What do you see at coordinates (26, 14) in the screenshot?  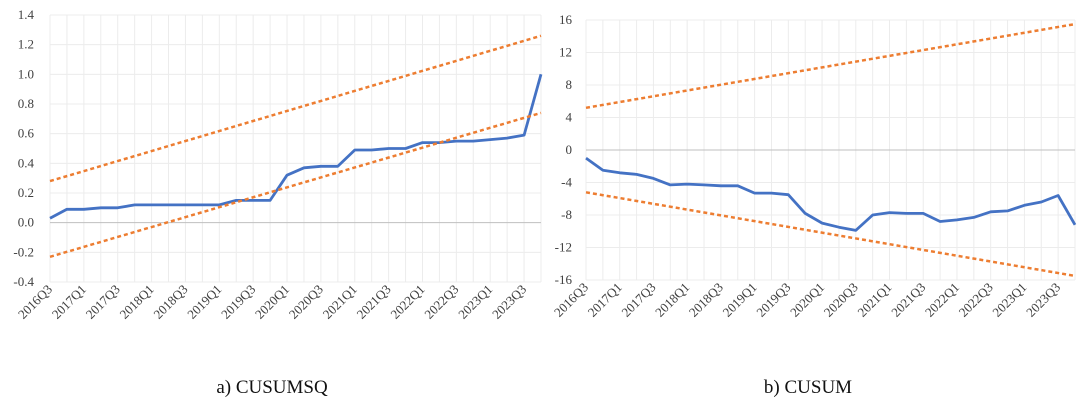 I see `y-tick-label: 1.4` at bounding box center [26, 14].